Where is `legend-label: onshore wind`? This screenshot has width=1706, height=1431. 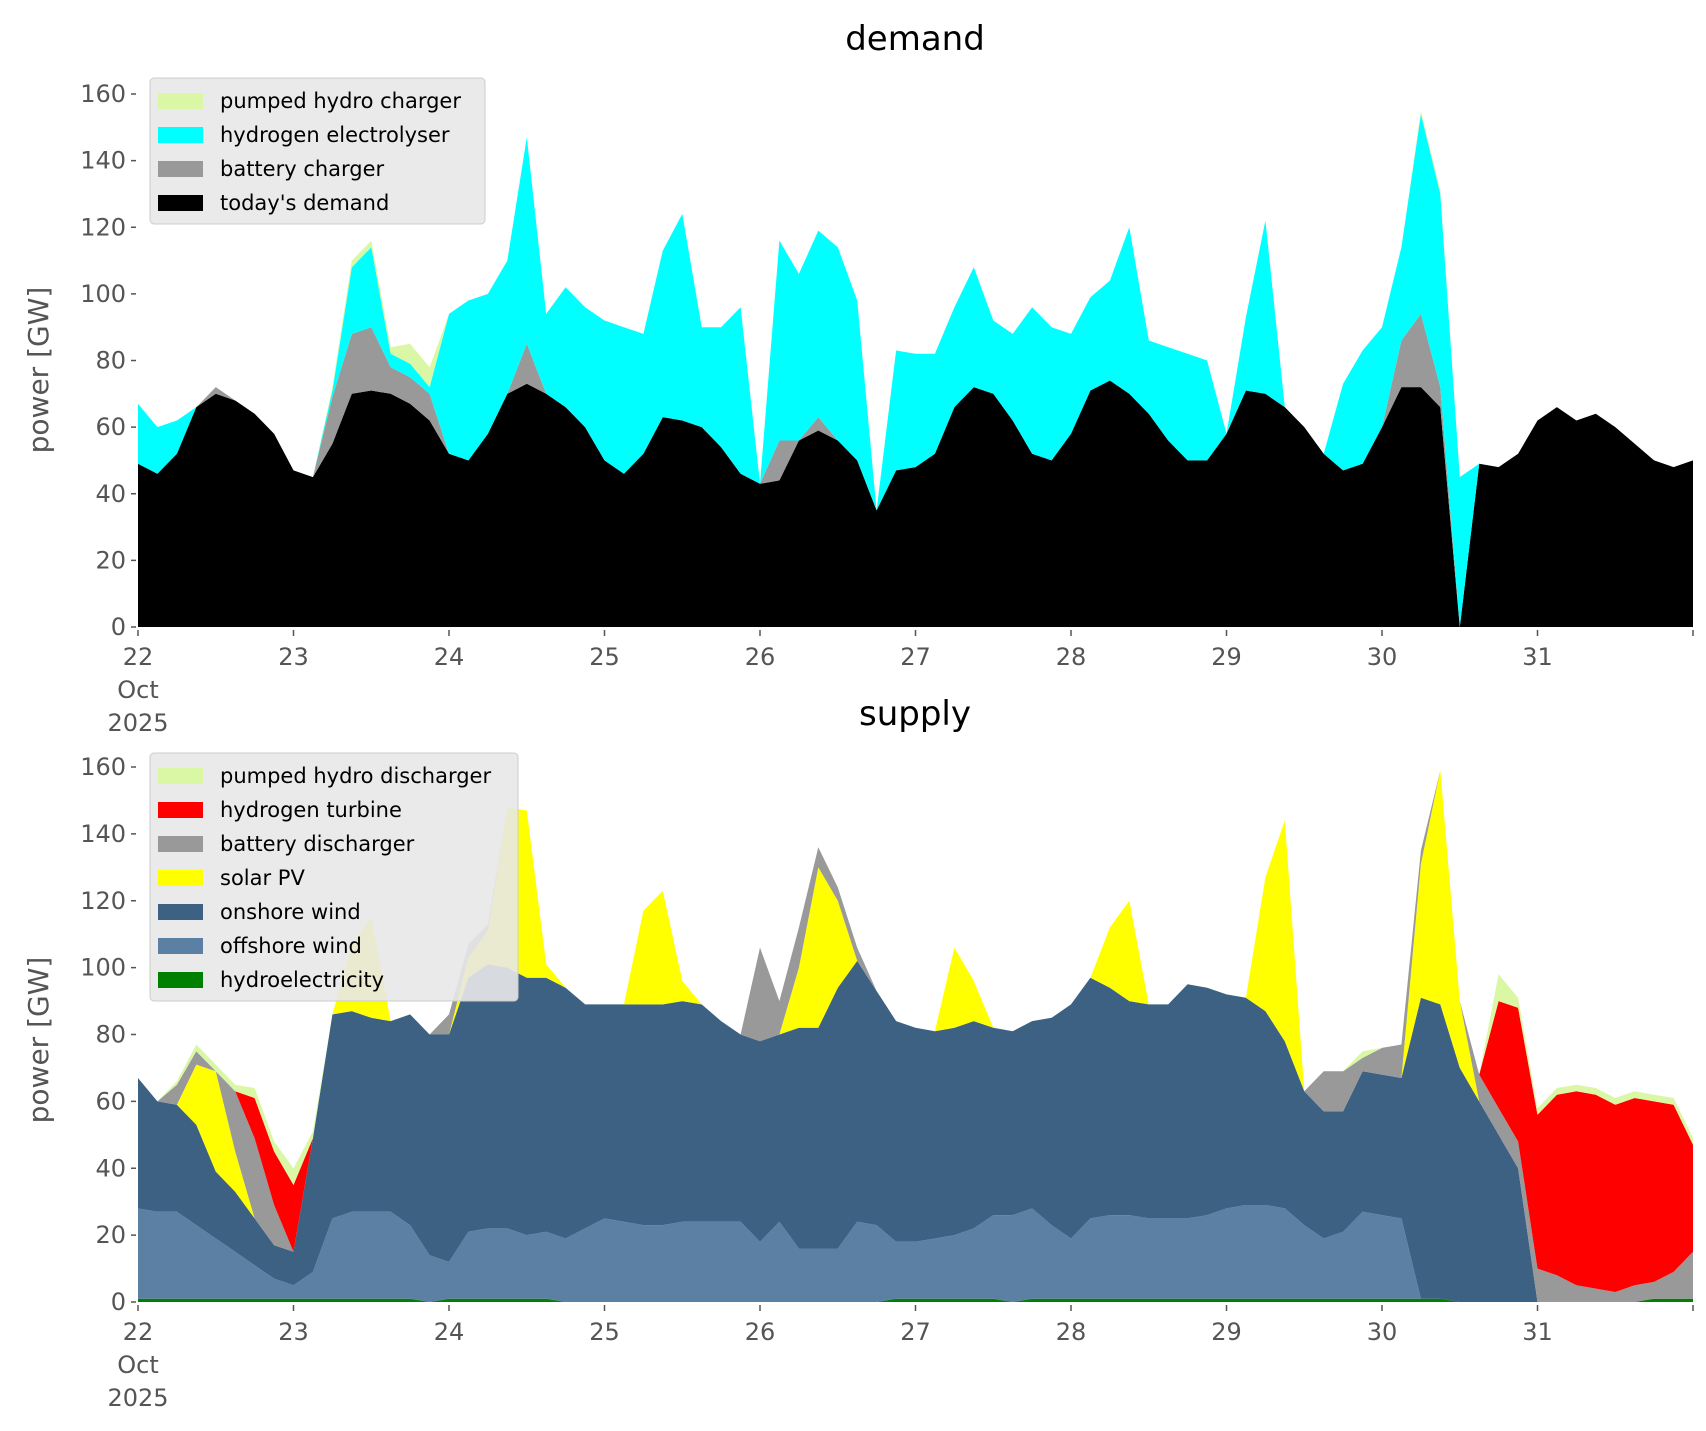 legend-label: onshore wind is located at coordinates (290, 912).